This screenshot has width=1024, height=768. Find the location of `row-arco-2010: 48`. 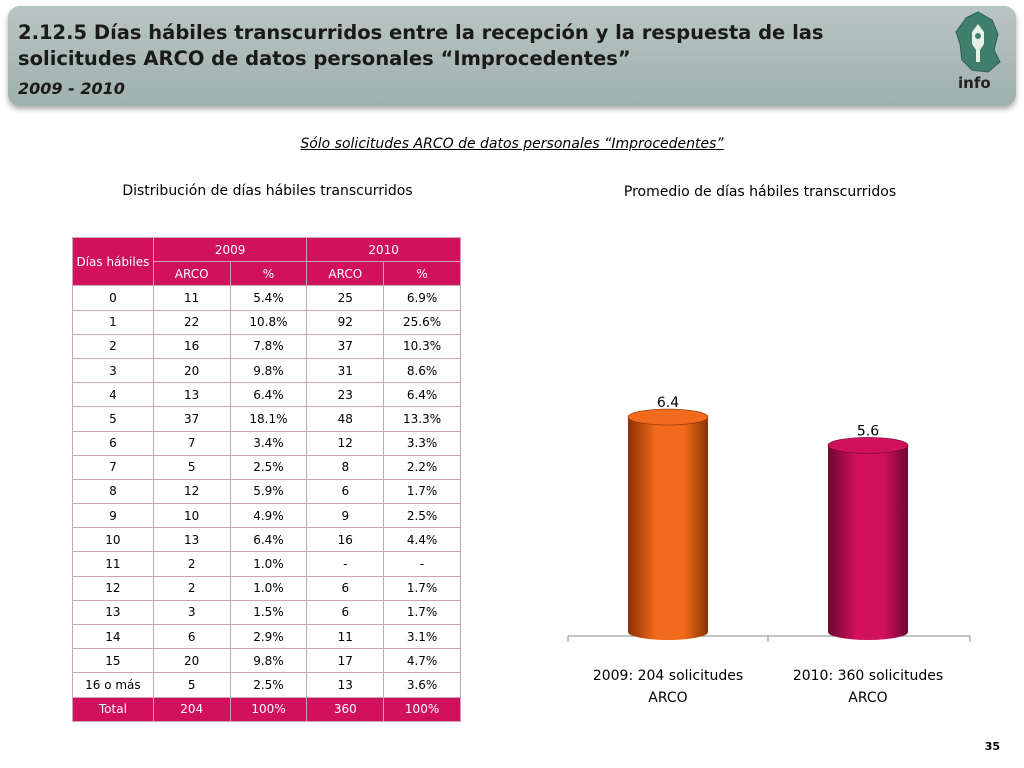

row-arco-2010: 48 is located at coordinates (345, 419).